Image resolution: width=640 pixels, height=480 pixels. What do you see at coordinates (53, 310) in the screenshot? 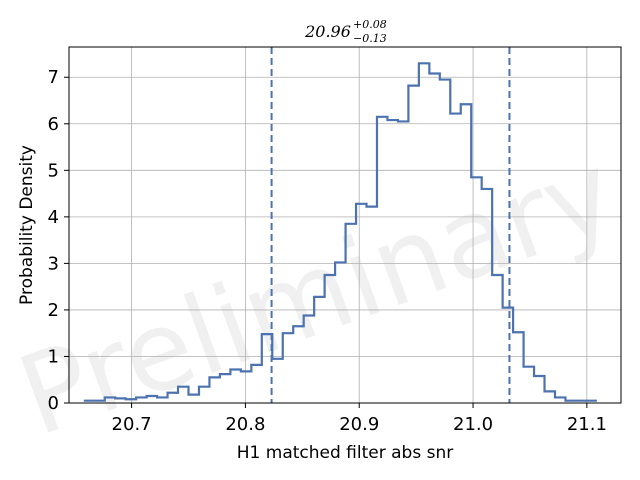
I see `y-tick-label: 2` at bounding box center [53, 310].